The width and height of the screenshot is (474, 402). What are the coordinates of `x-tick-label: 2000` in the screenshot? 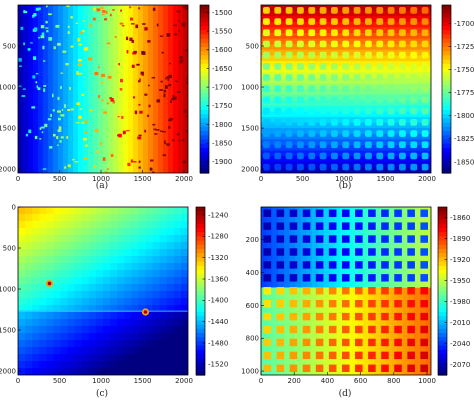 It's located at (427, 179).